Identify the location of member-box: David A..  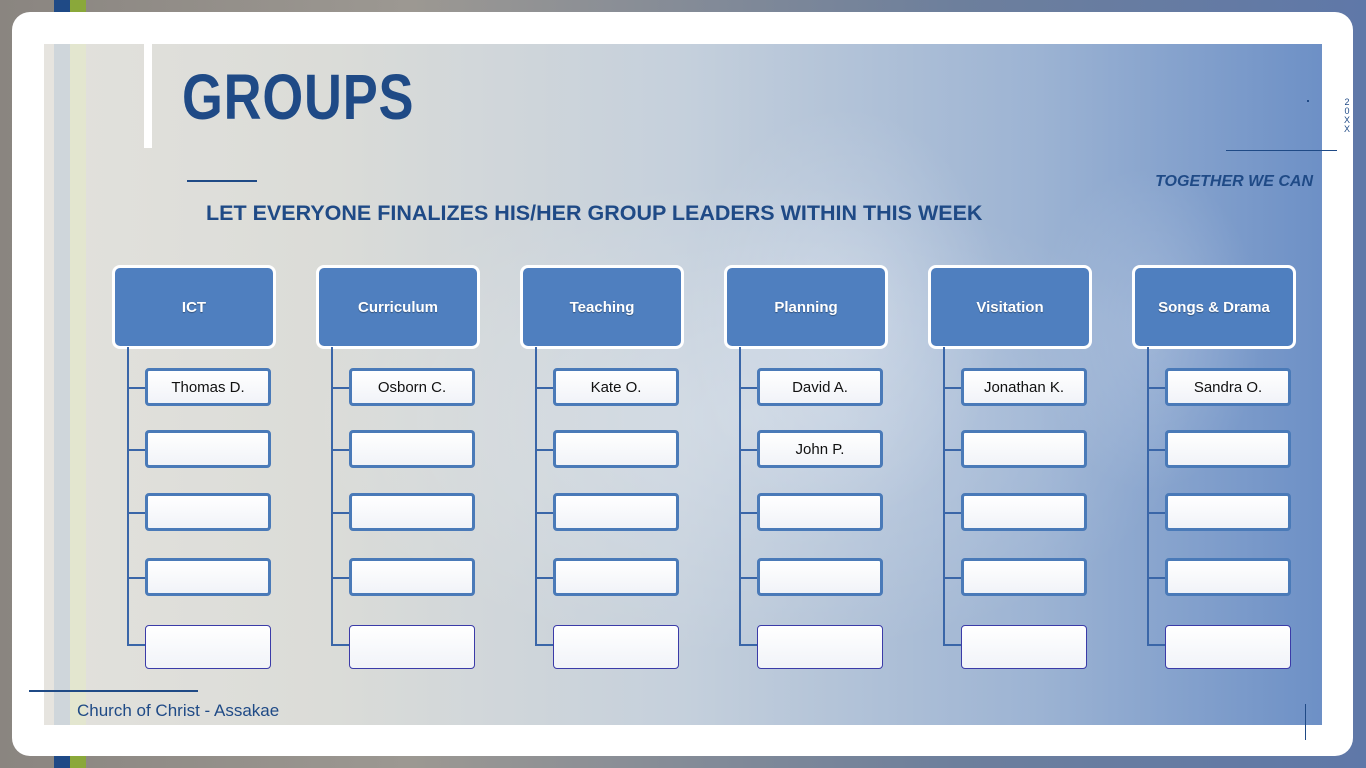
(820, 387).